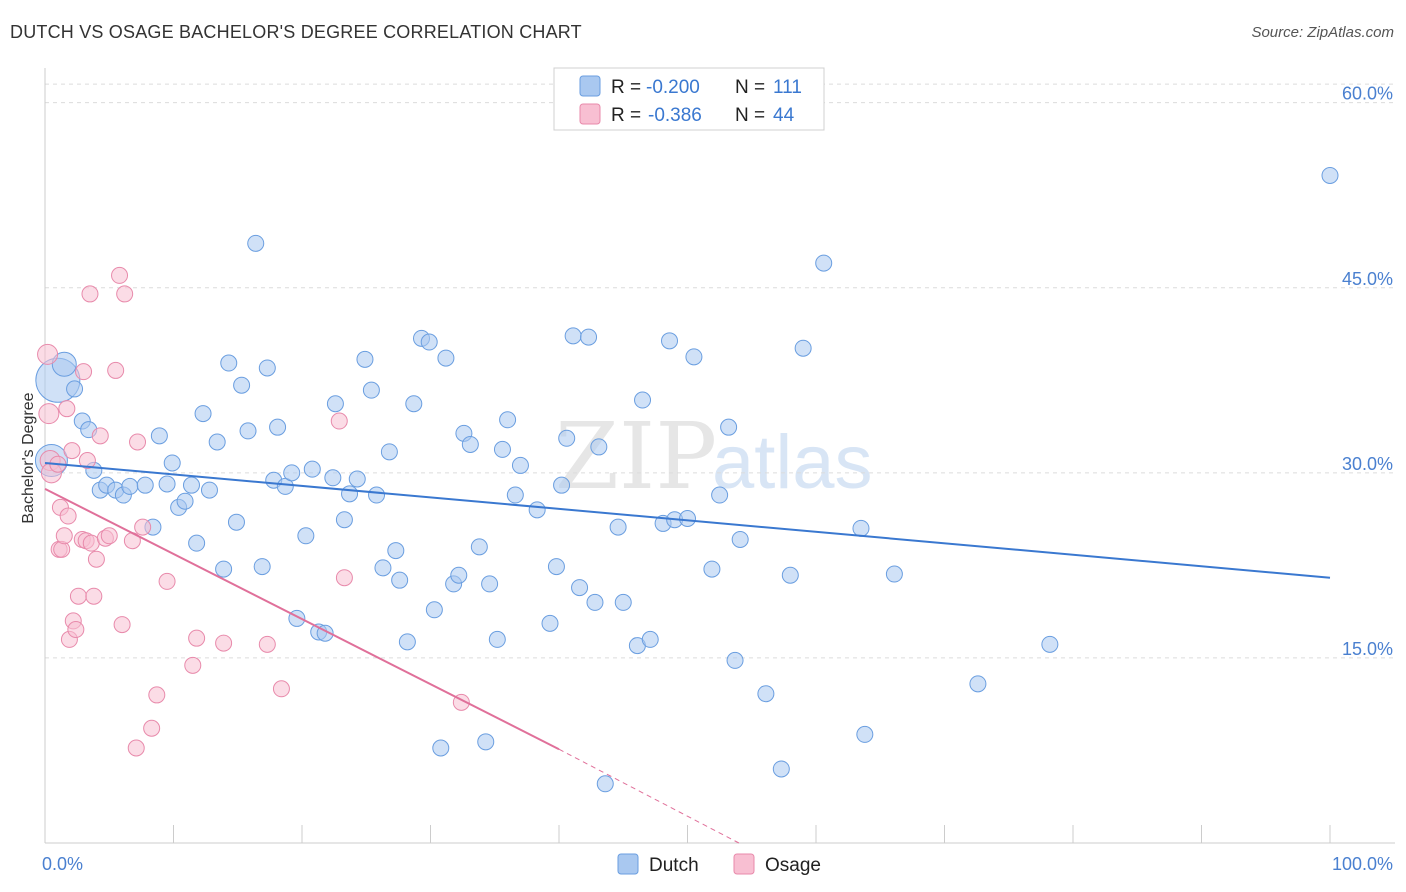 This screenshot has height=892, width=1406. Describe the element at coordinates (1367, 94) in the screenshot. I see `y-tick-label: 60.0%` at that location.